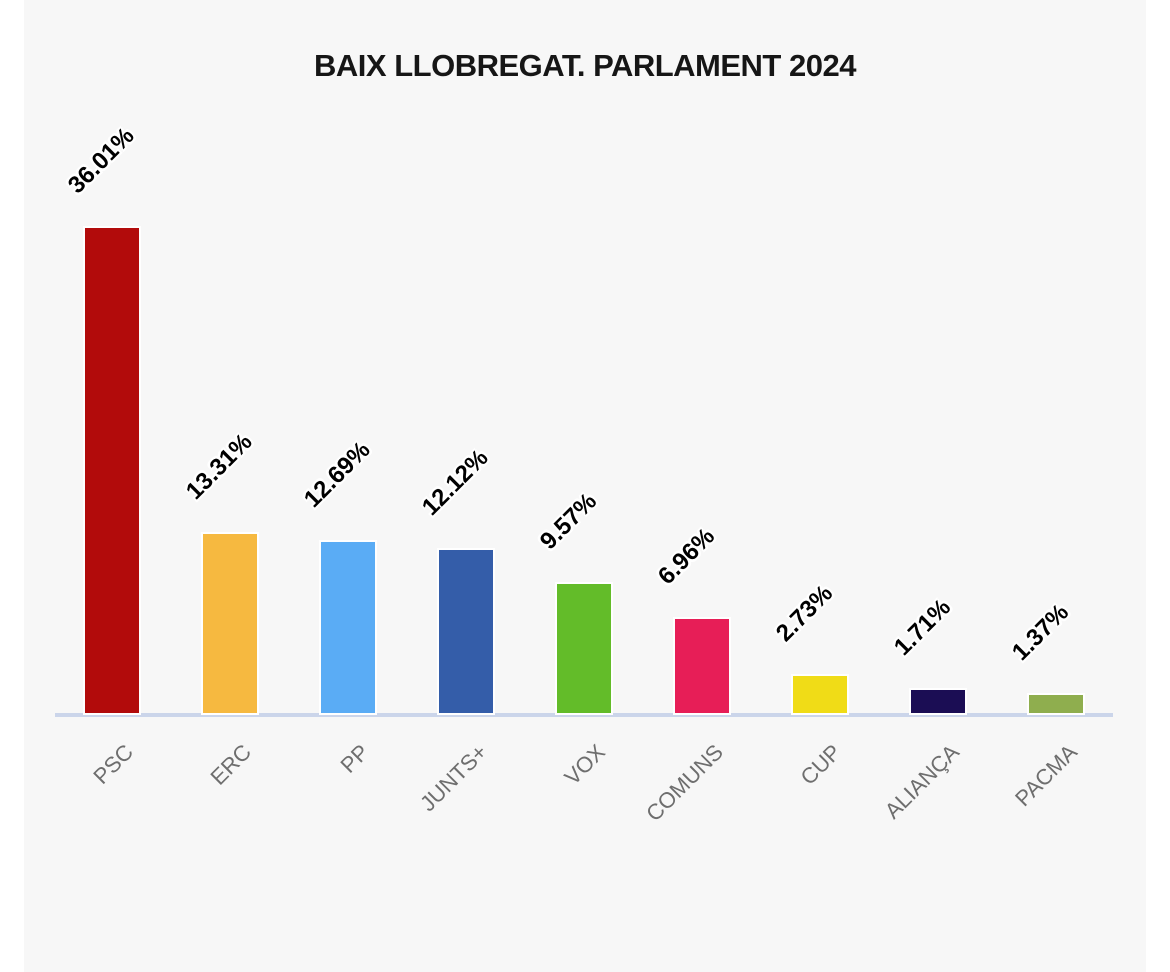  I want to click on bar-PSC, so click(112, 470).